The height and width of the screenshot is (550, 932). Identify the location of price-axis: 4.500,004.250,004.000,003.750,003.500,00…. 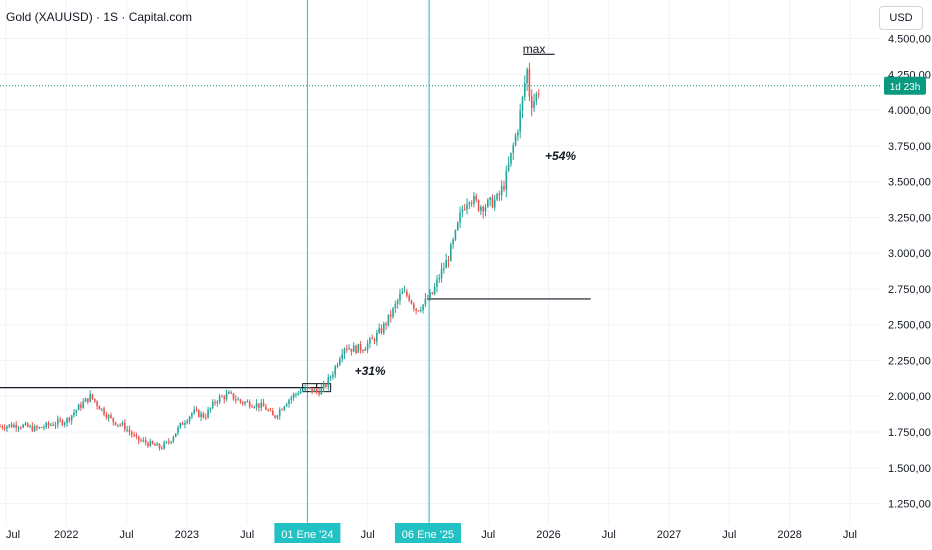
(906, 275).